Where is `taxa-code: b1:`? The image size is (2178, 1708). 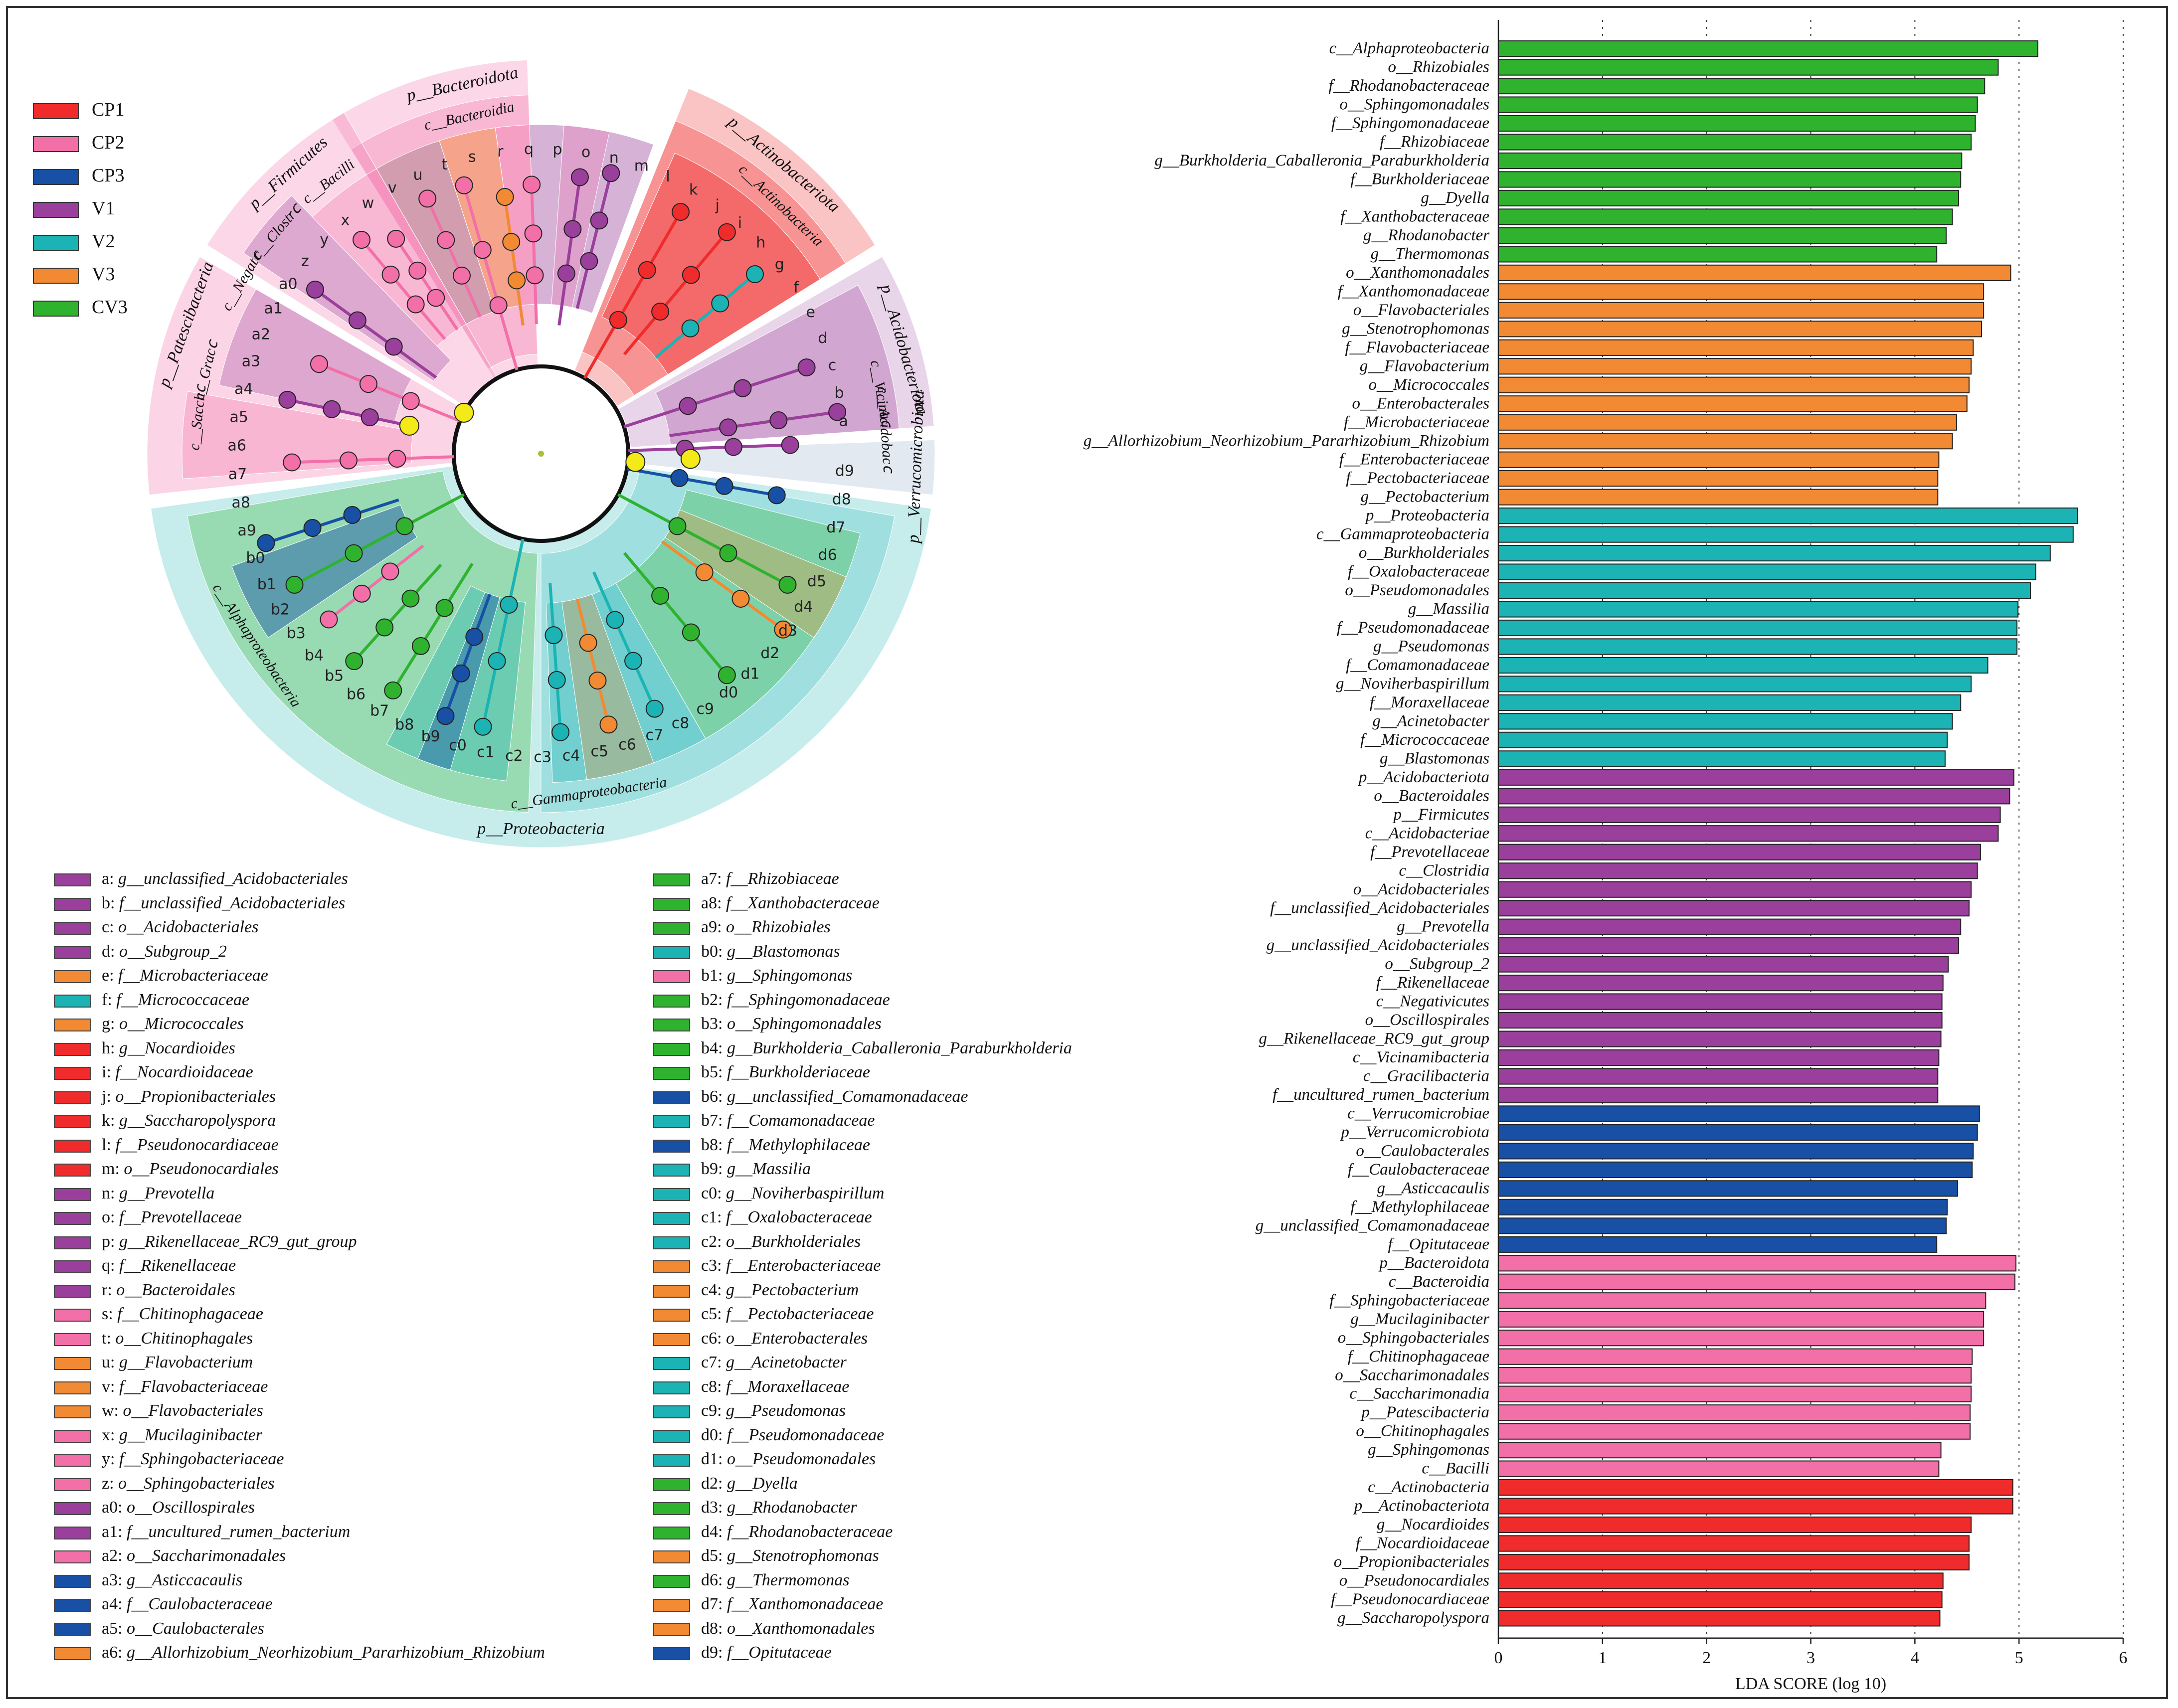 taxa-code: b1: is located at coordinates (714, 976).